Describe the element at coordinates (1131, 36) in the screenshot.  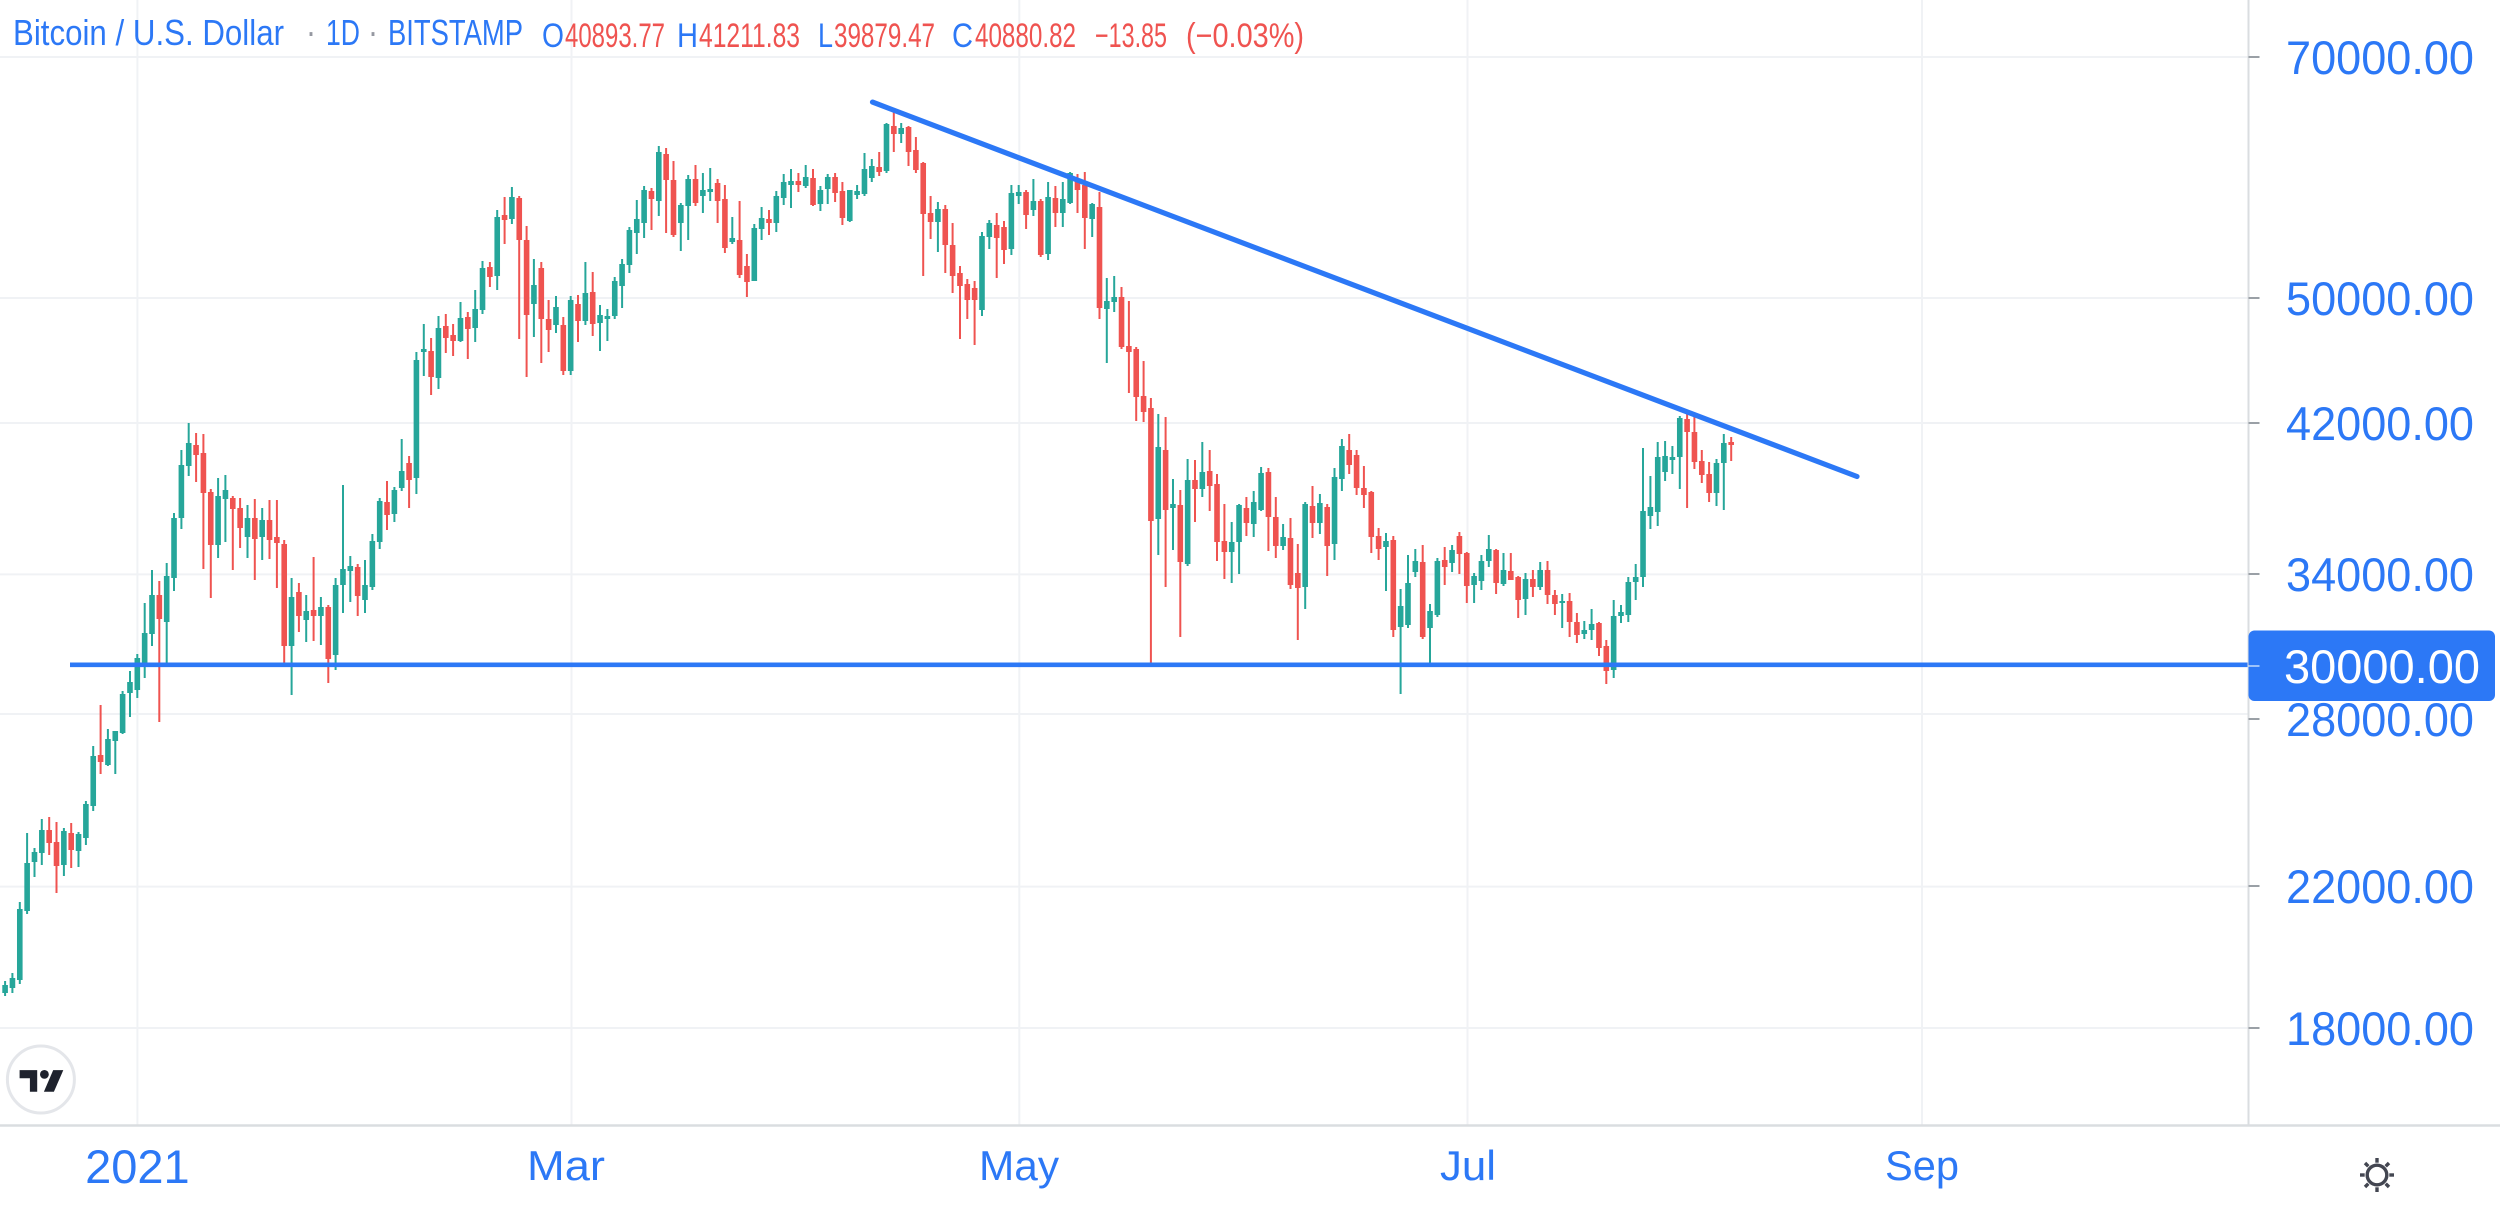
I see `svg-text: −13.85` at that location.